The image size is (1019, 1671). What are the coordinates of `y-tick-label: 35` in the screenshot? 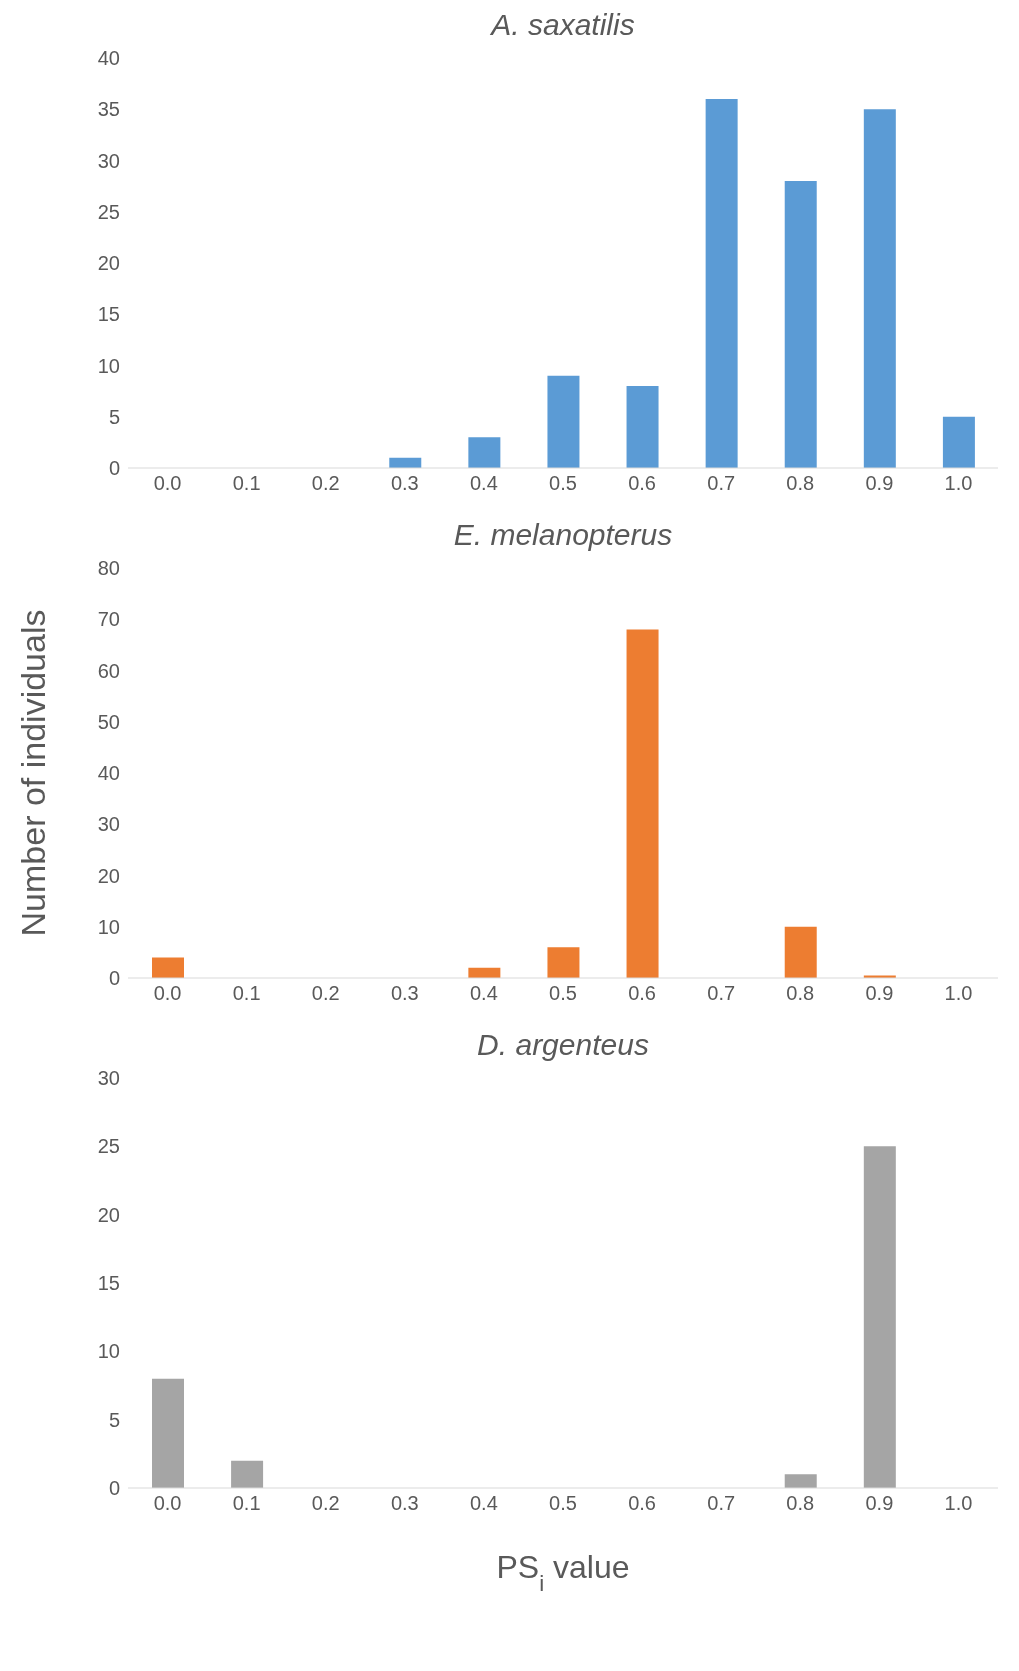 It's located at (108, 109).